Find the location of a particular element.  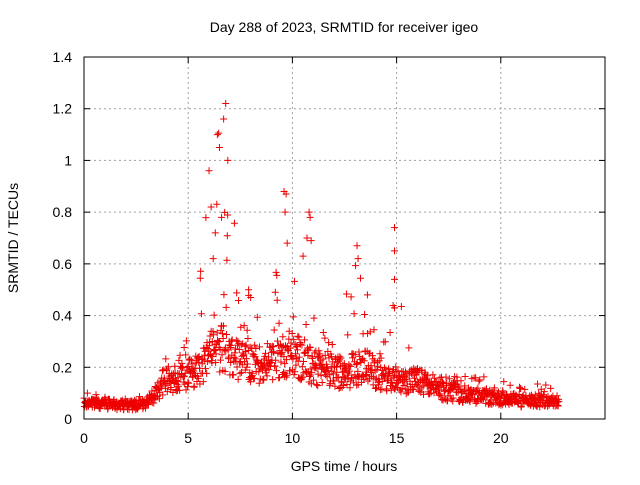

y-tick-label: 1.4 is located at coordinates (63, 57).